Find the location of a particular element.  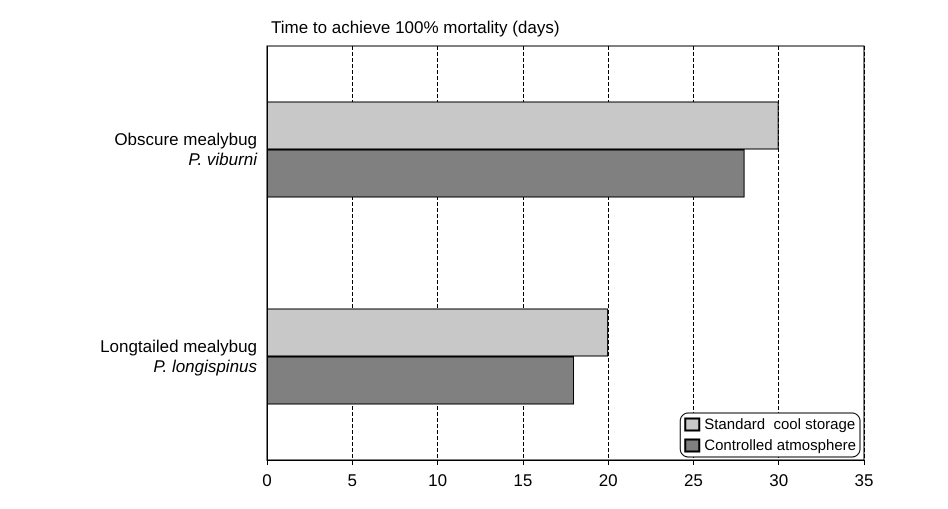

x-tick-label: 0 is located at coordinates (267, 480).